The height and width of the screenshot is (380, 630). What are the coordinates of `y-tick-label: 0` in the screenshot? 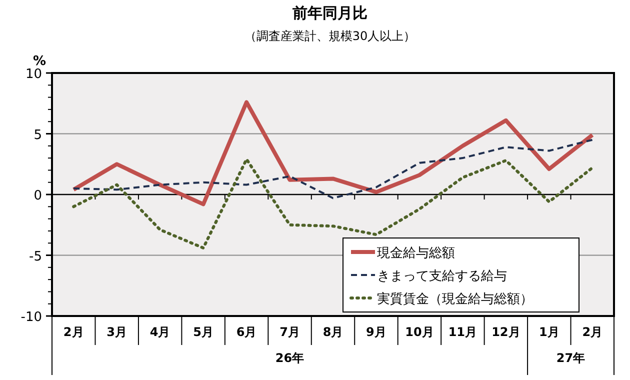 It's located at (38, 196).